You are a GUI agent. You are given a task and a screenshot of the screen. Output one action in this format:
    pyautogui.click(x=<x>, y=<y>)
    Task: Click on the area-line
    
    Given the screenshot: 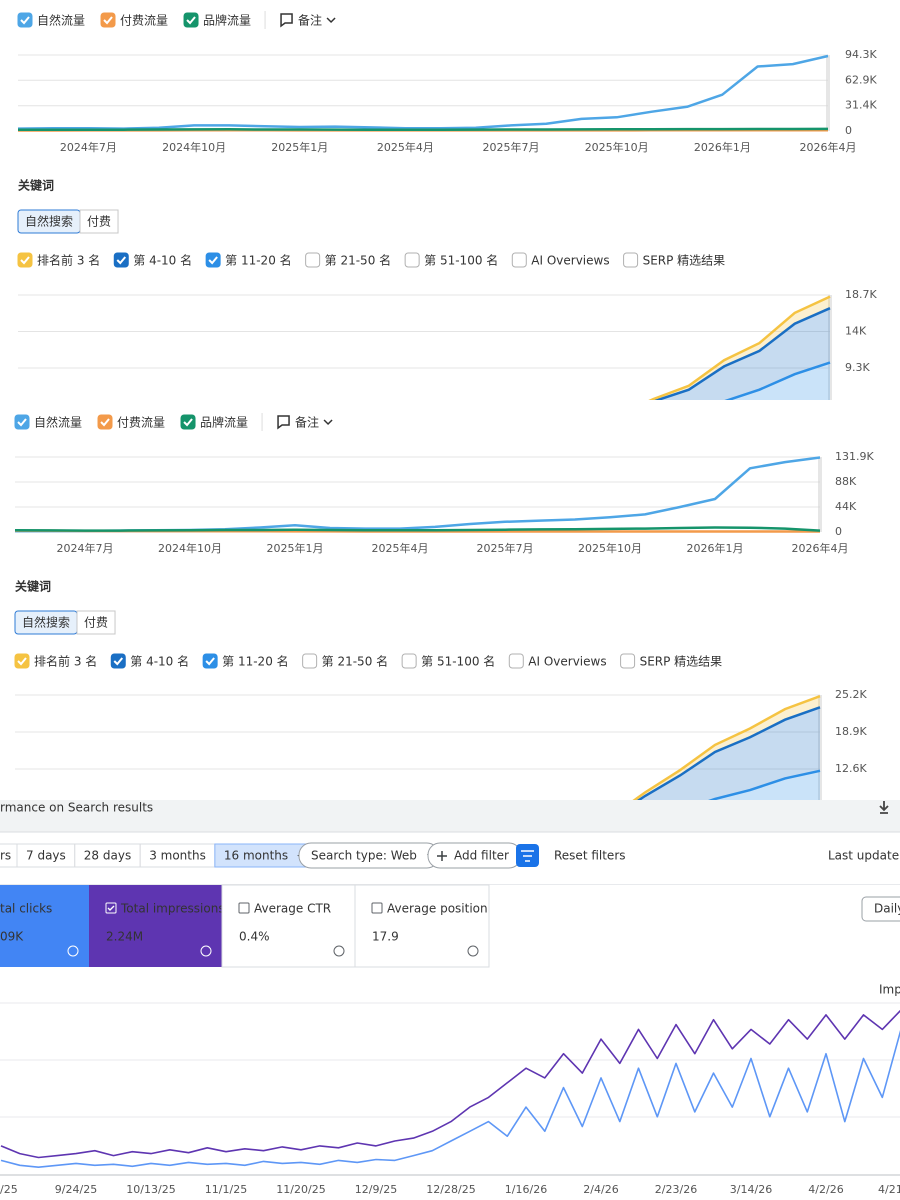 What is the action you would take?
    pyautogui.click(x=742, y=353)
    